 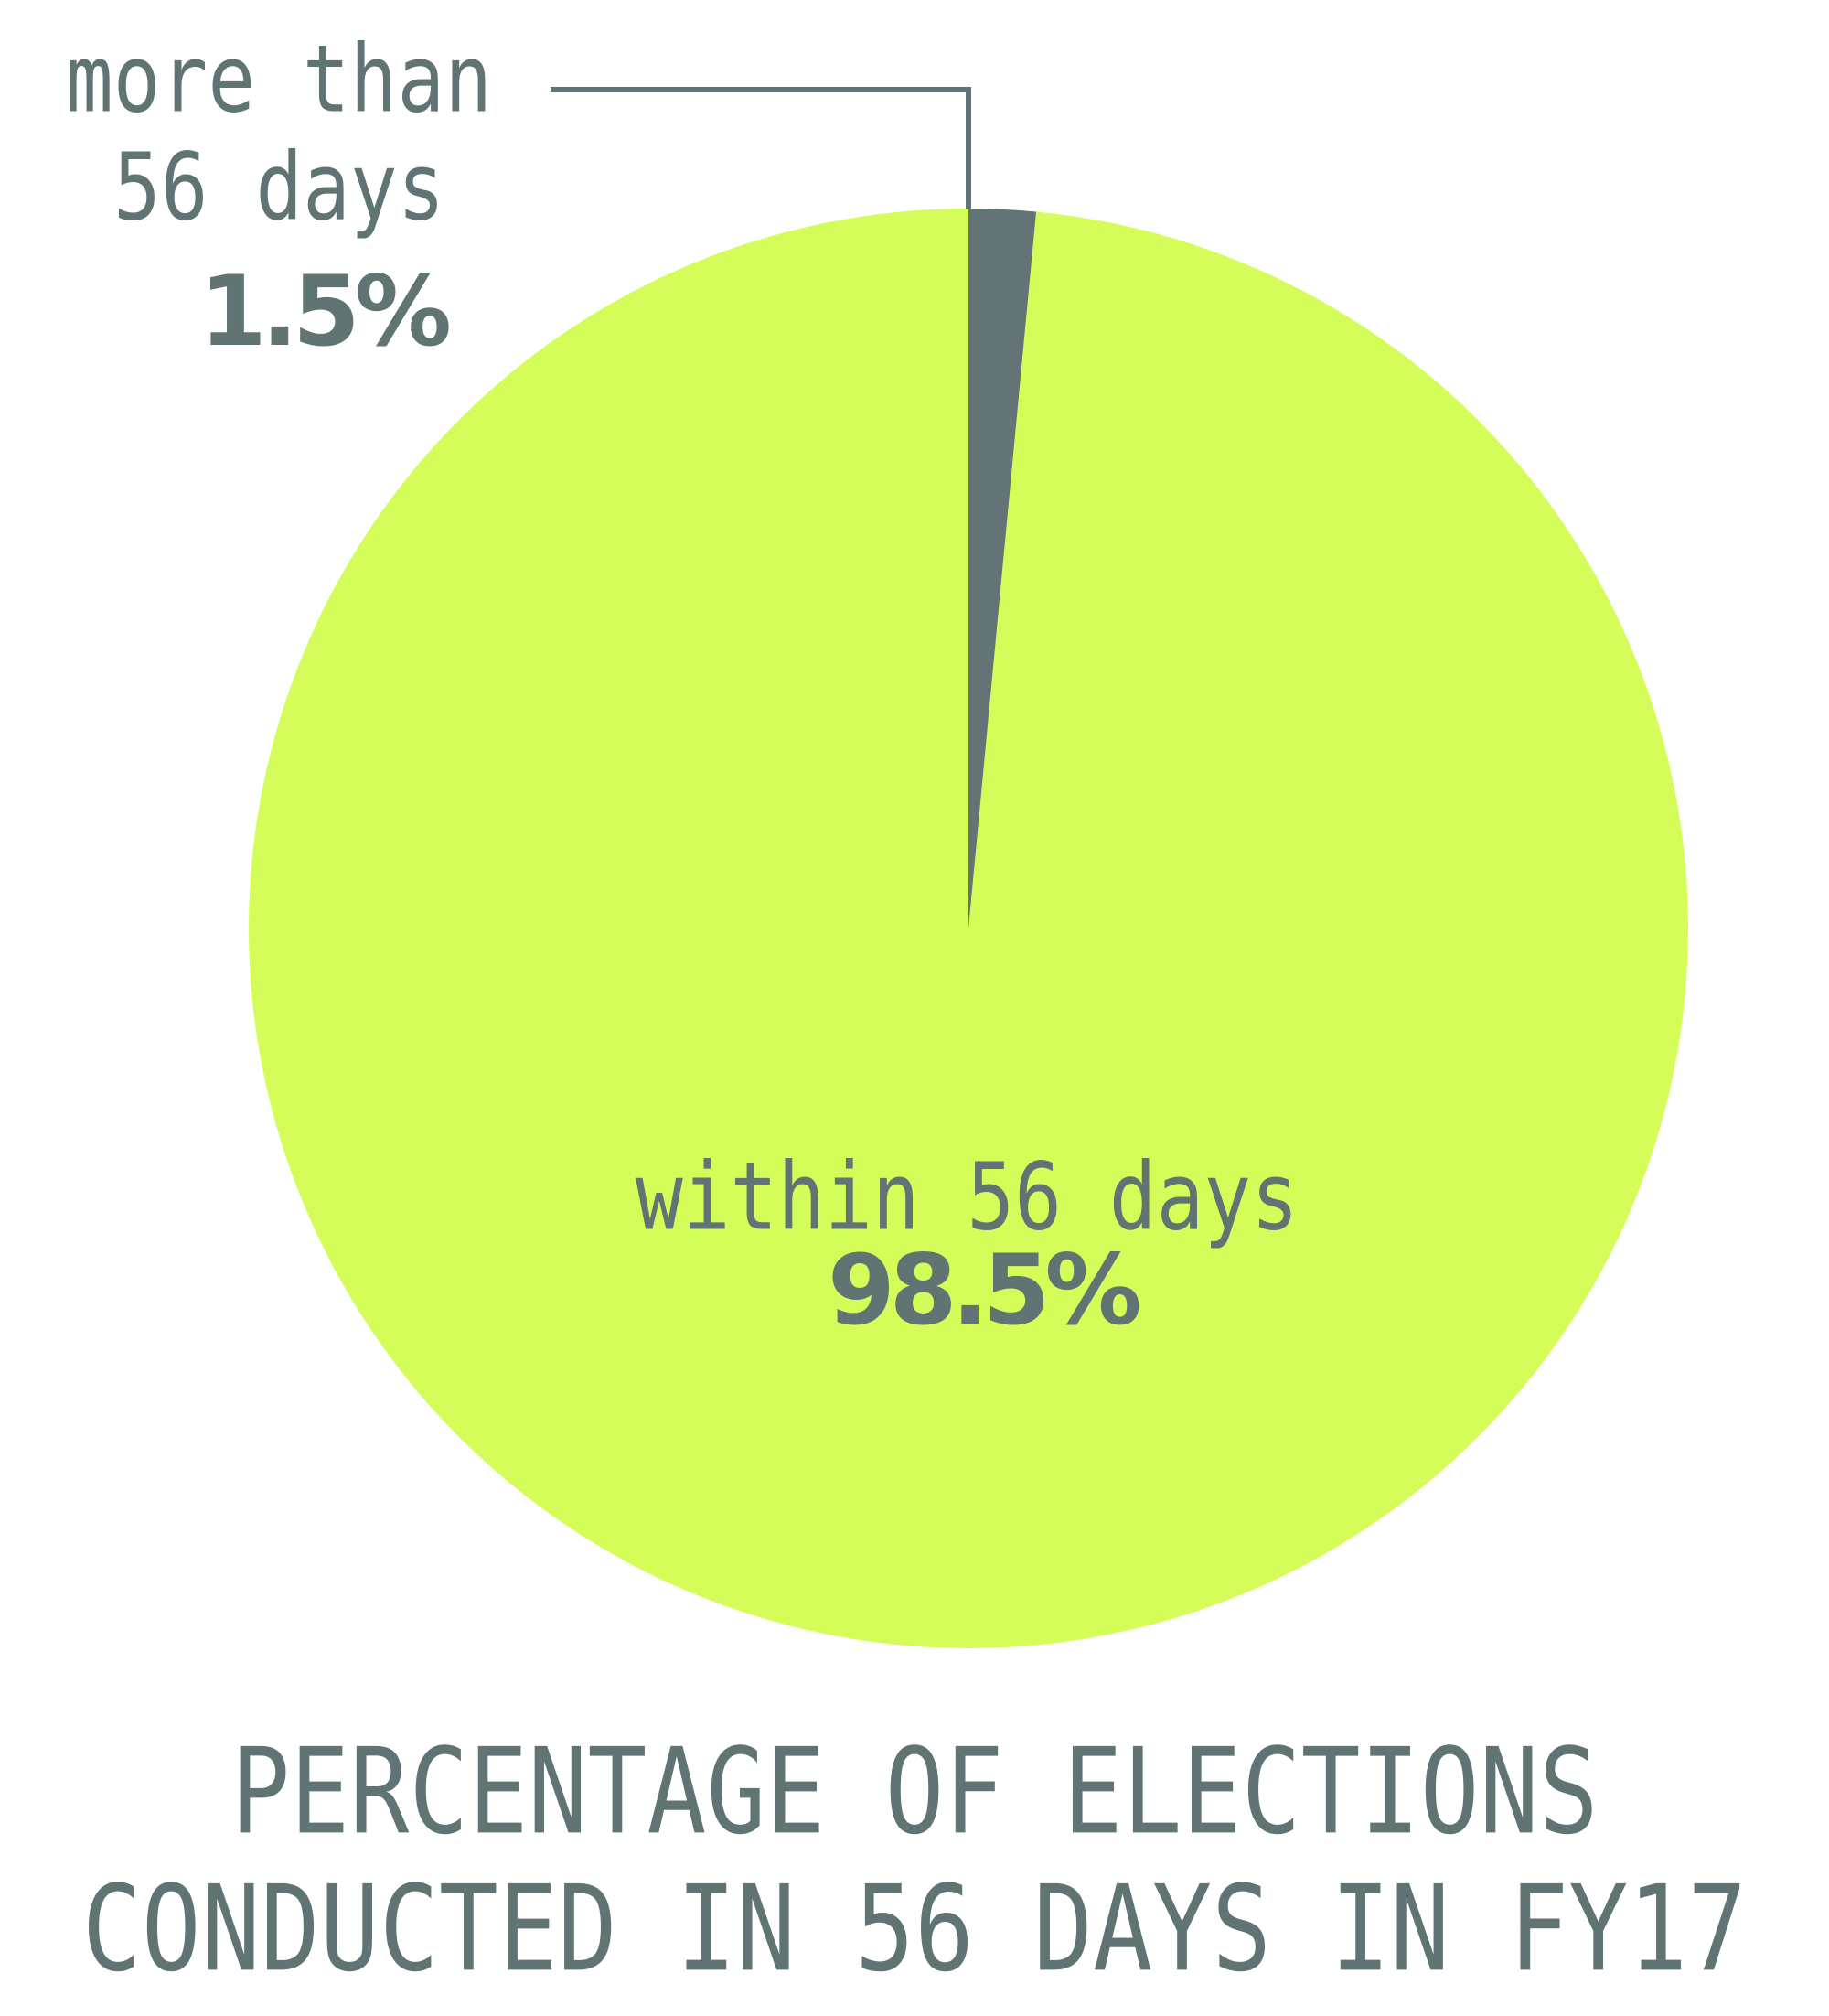 What do you see at coordinates (967, 1197) in the screenshot?
I see `label-within-line1: within 56 days` at bounding box center [967, 1197].